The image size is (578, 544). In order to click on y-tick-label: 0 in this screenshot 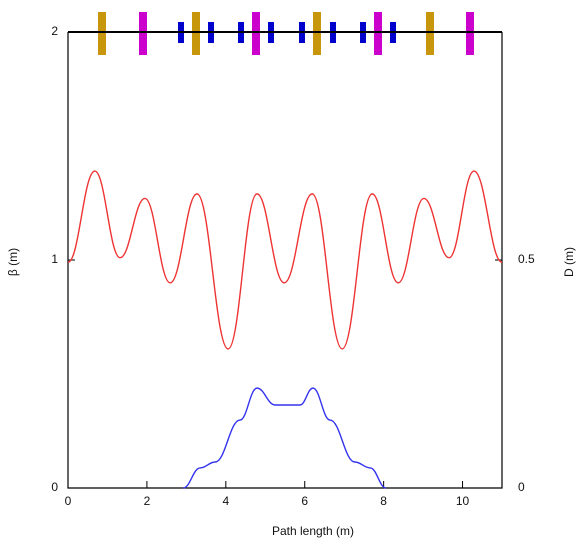, I will do `click(54, 487)`.